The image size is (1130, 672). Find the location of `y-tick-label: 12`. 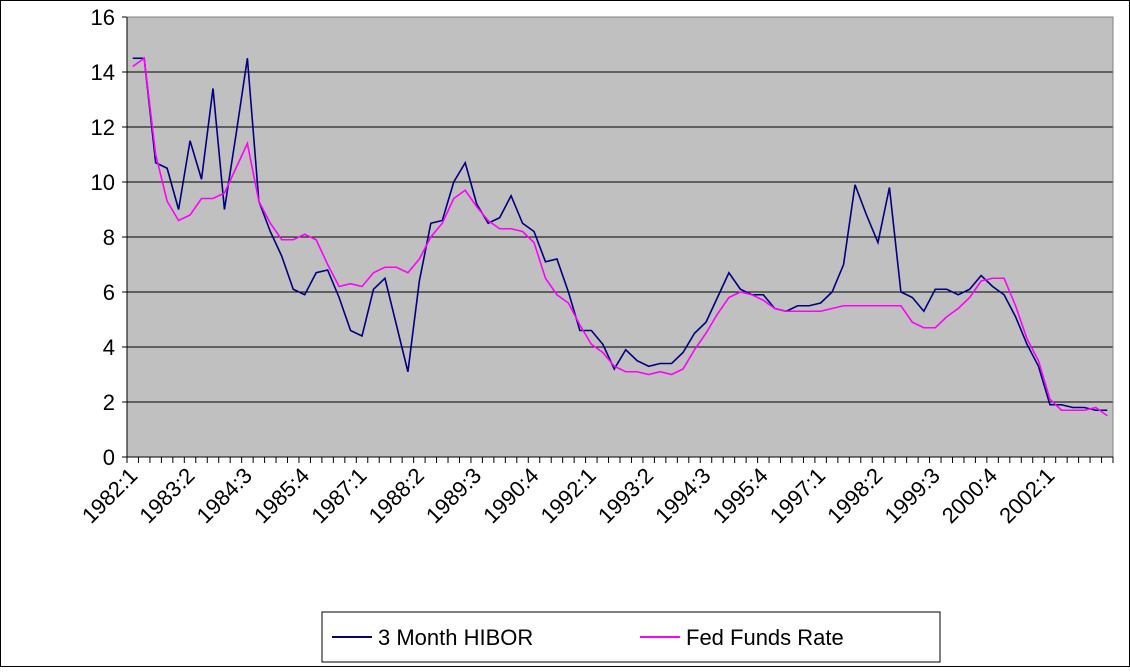

y-tick-label: 12 is located at coordinates (103, 127).